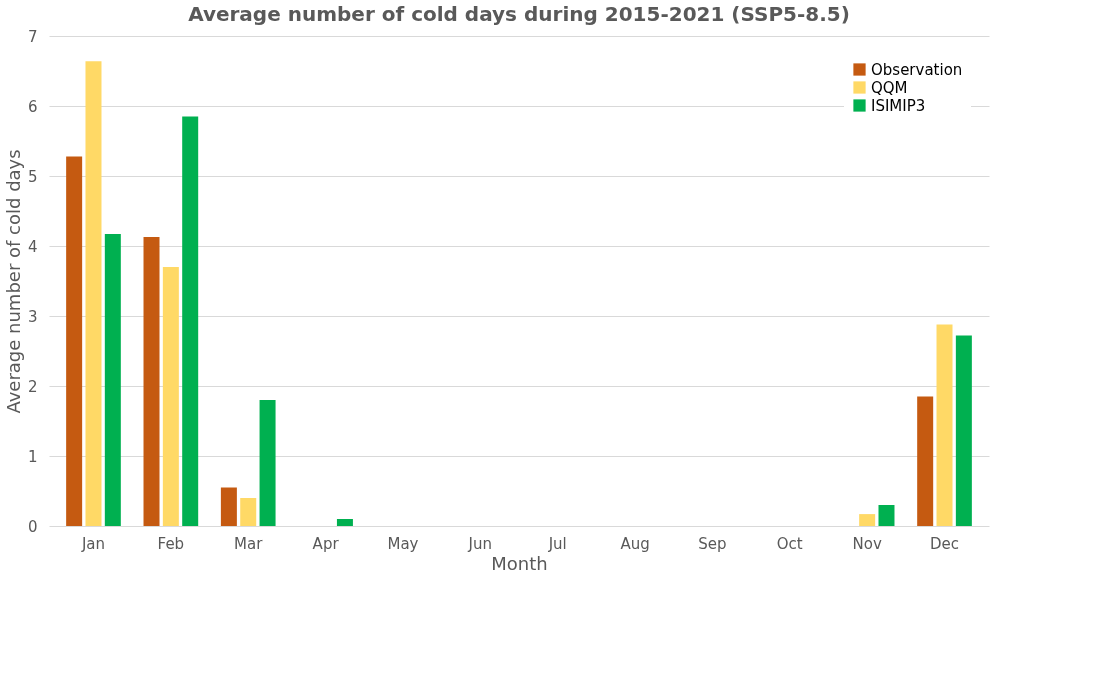 The width and height of the screenshot is (1115, 693). What do you see at coordinates (32, 316) in the screenshot?
I see `y-tick-label: 3` at bounding box center [32, 316].